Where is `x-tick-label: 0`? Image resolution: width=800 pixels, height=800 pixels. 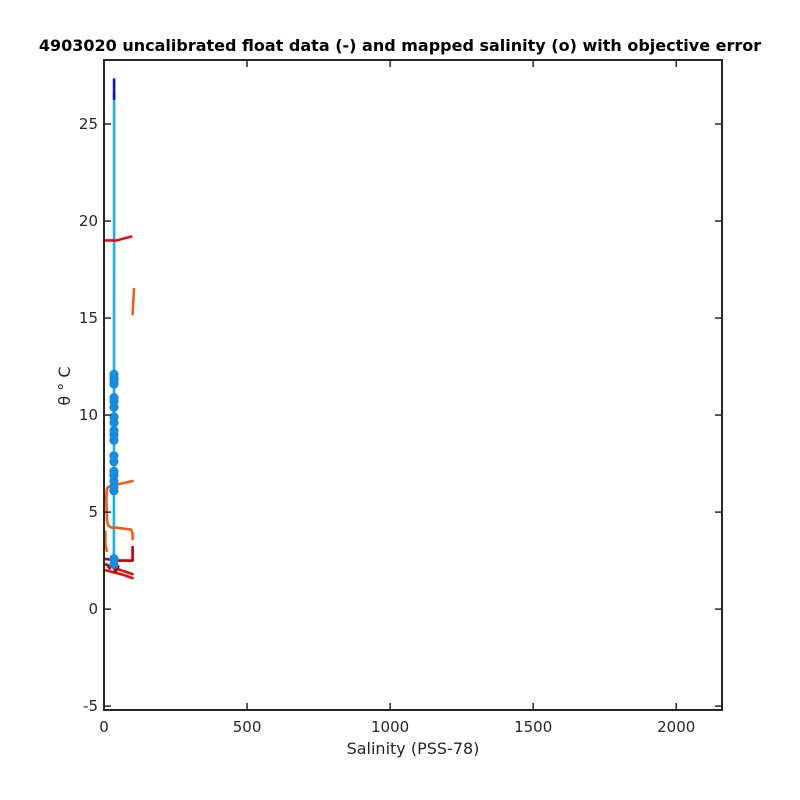 x-tick-label: 0 is located at coordinates (104, 727).